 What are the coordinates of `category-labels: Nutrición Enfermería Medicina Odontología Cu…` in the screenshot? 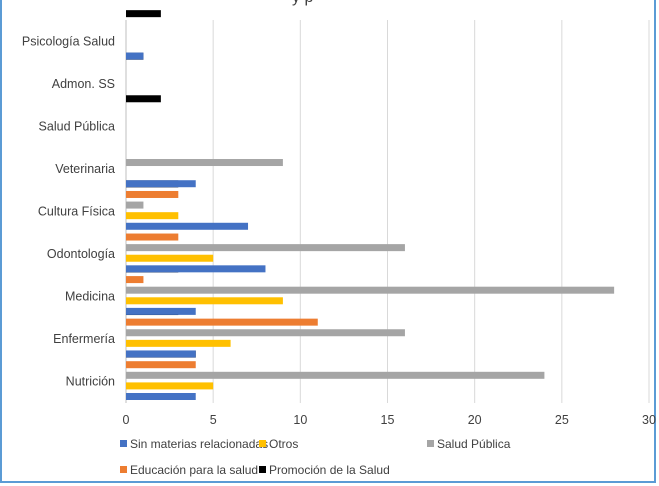 It's located at (68, 211).